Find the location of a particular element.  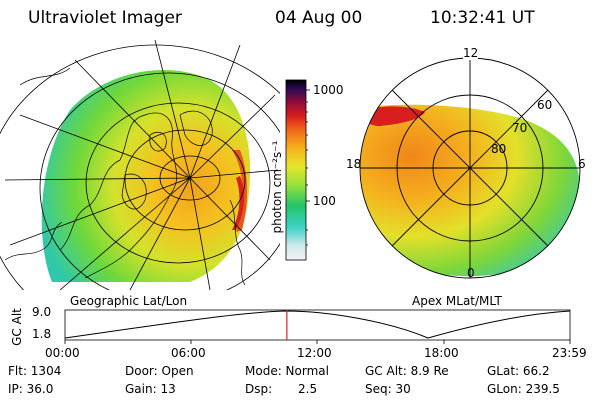

observation-date: 04 Aug 00 is located at coordinates (319, 18).